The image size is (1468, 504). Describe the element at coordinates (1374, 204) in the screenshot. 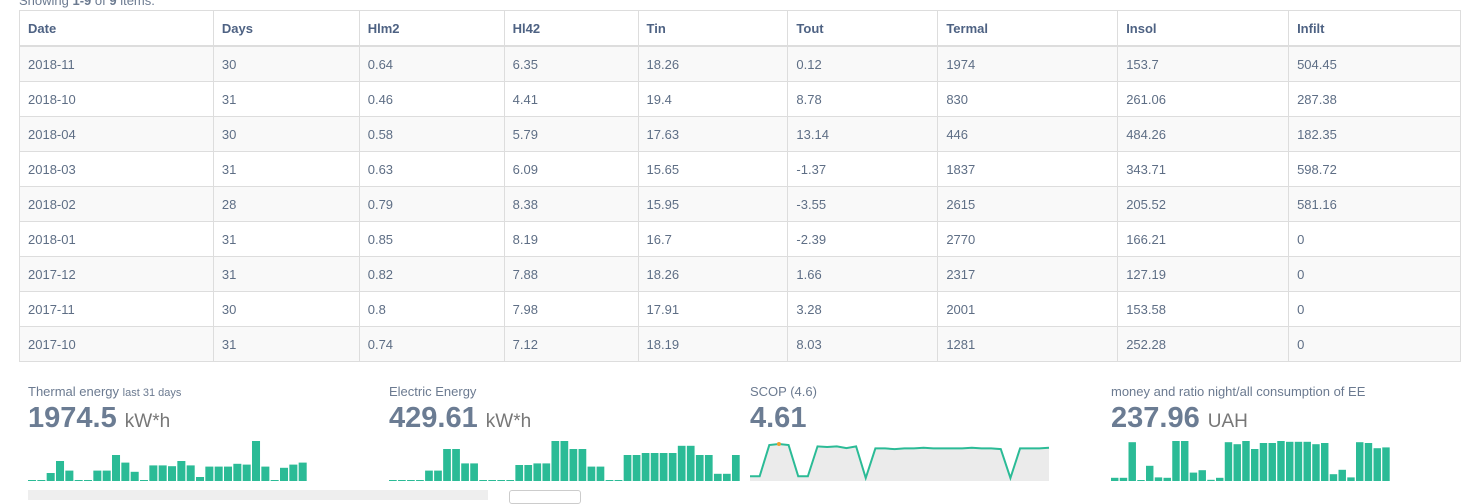

I see `table-cell: 581.16` at that location.